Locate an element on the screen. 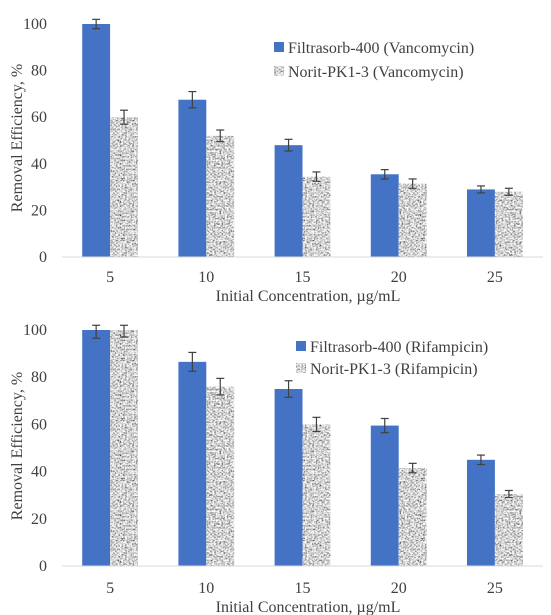 The height and width of the screenshot is (615, 551). legend-label-norit: Norit-PK1-3 (Rifampicin) is located at coordinates (394, 369).